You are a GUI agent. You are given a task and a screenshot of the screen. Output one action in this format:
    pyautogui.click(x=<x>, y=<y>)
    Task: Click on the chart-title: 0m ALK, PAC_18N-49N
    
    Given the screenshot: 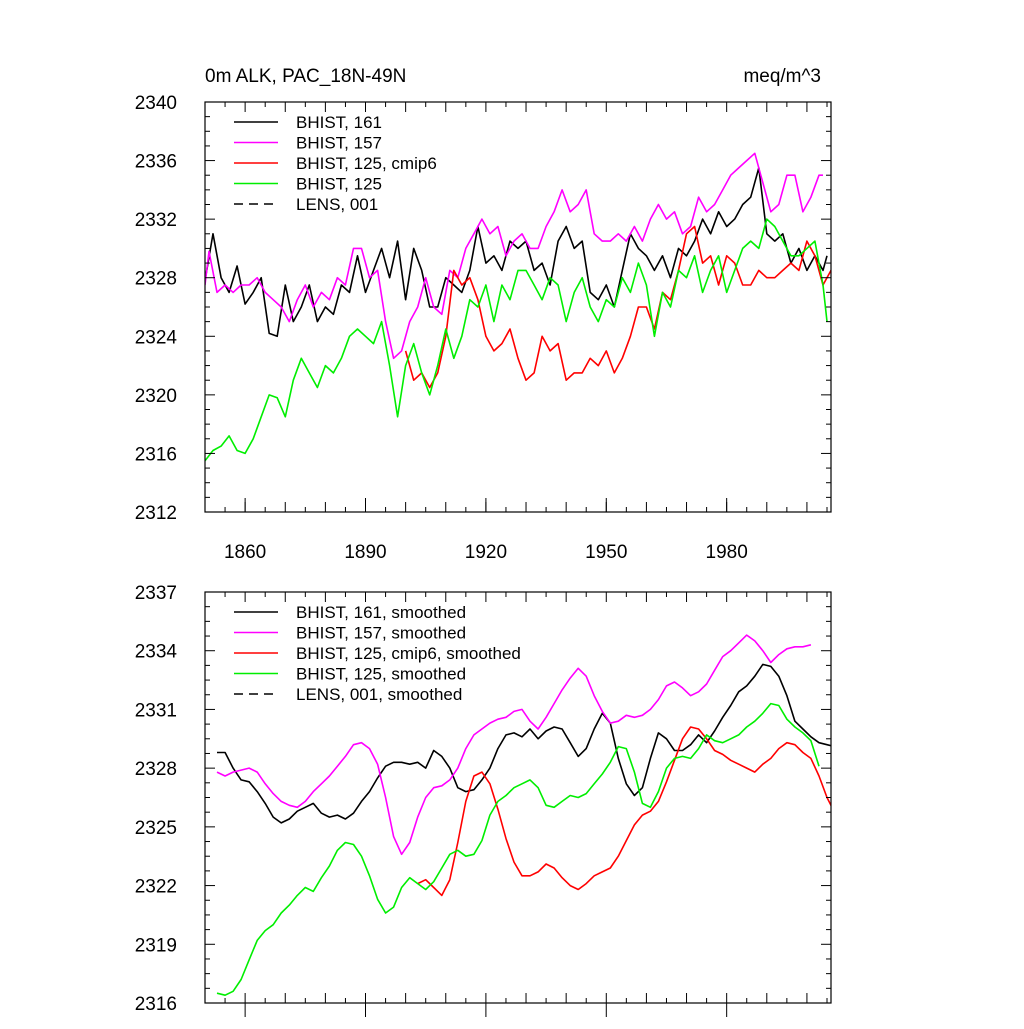 What is the action you would take?
    pyautogui.click(x=305, y=76)
    